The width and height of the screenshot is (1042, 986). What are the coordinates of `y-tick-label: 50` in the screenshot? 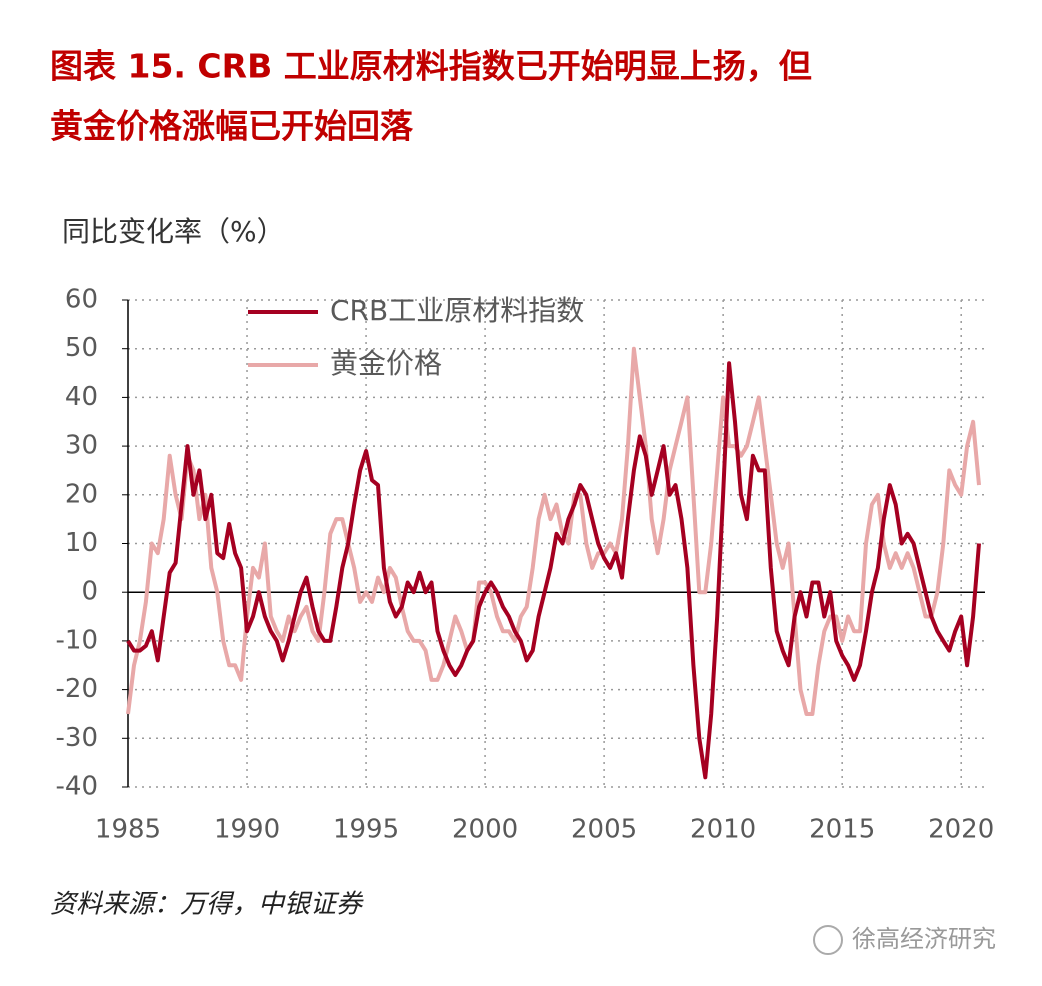 It's located at (81, 348).